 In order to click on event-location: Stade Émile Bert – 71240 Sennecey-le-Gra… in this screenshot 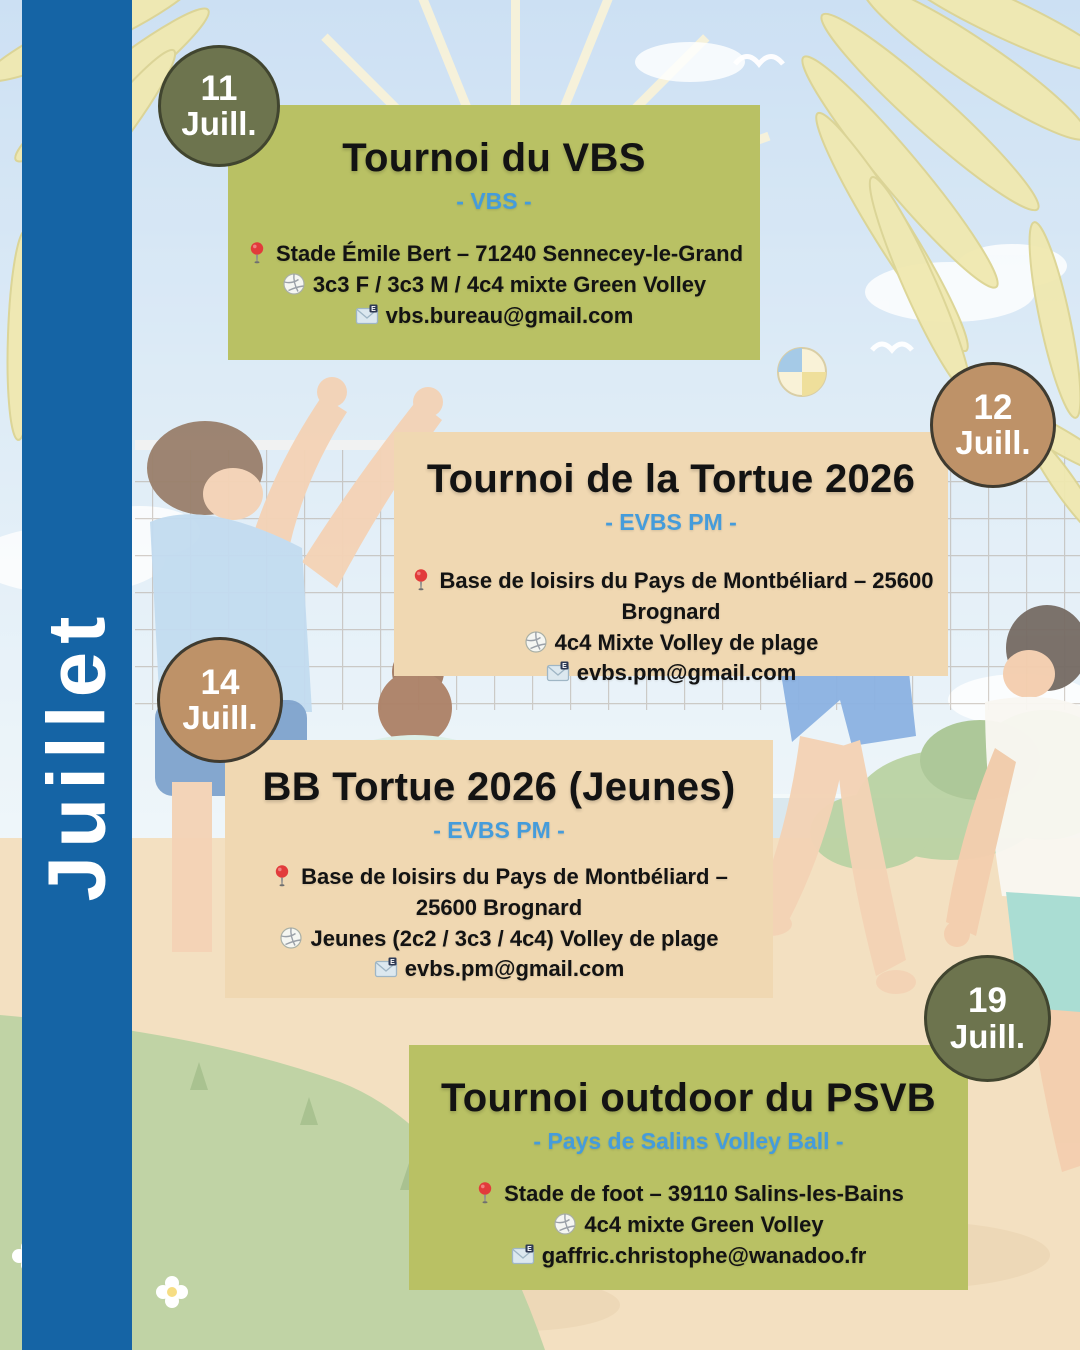, I will do `click(509, 253)`.